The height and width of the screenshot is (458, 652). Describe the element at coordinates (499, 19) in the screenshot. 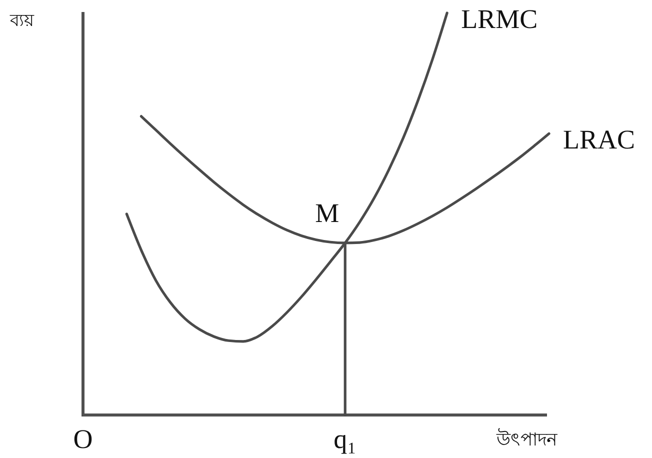

I see `series-label: LRMC` at that location.